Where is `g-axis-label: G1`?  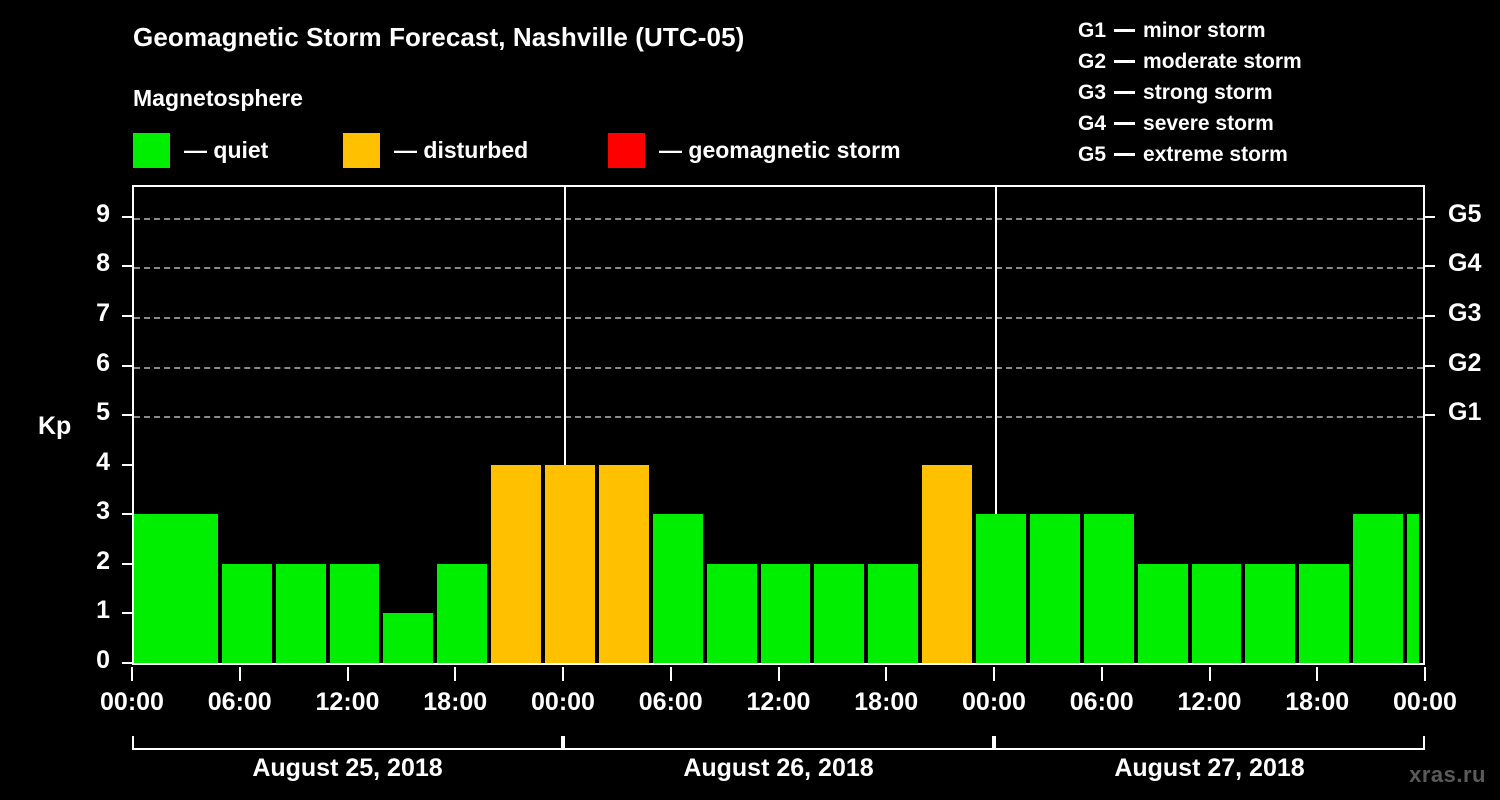 g-axis-label: G1 is located at coordinates (1465, 412).